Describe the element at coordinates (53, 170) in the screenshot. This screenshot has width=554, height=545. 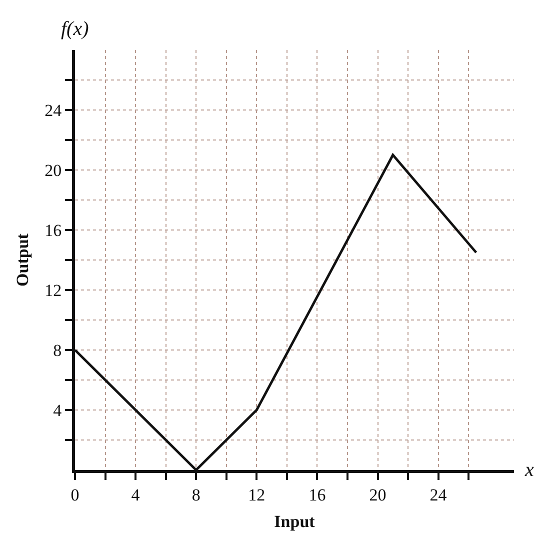
I see `y-tick-label: 20` at that location.